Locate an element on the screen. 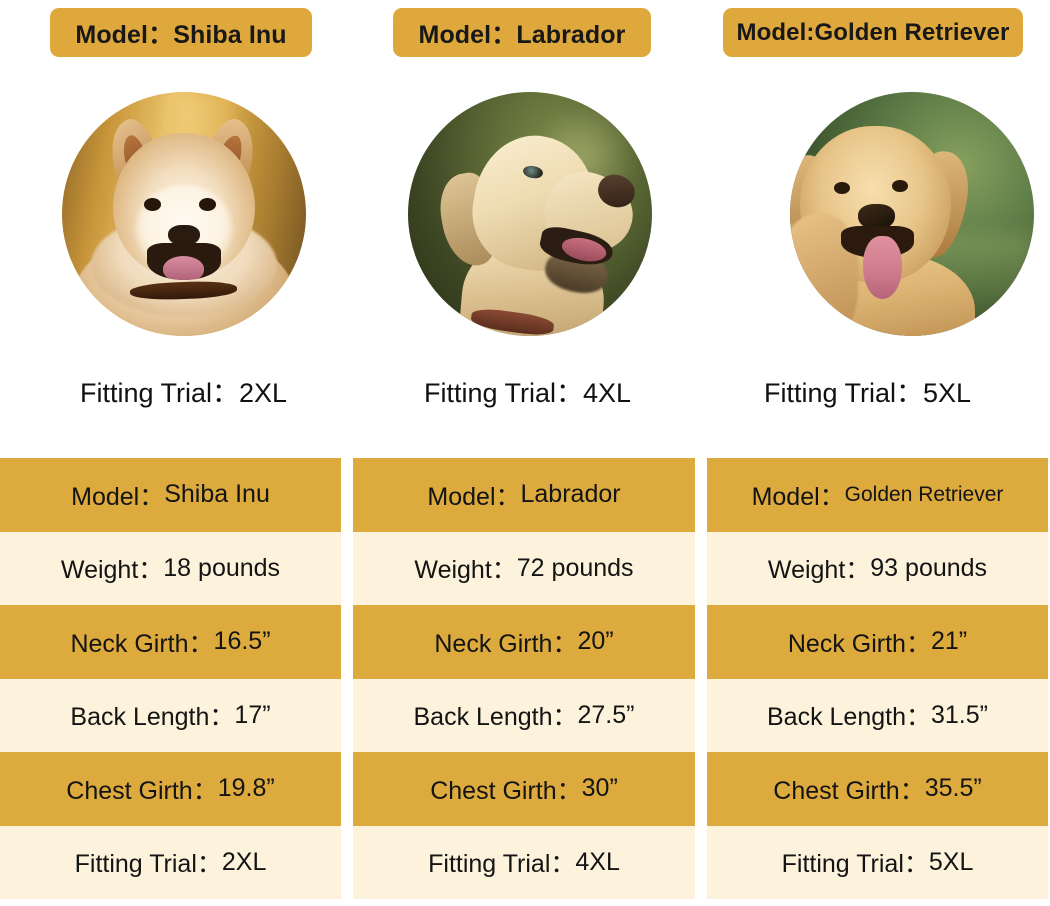 This screenshot has height=906, width=1050. model-badge-labrador: Model：Labrador is located at coordinates (522, 32).